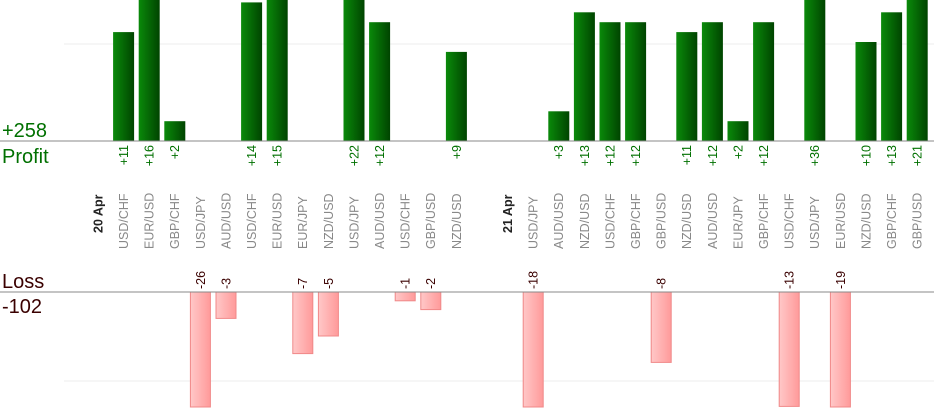 This screenshot has width=934, height=420. What do you see at coordinates (790, 280) in the screenshot?
I see `loss-value-label: -13` at bounding box center [790, 280].